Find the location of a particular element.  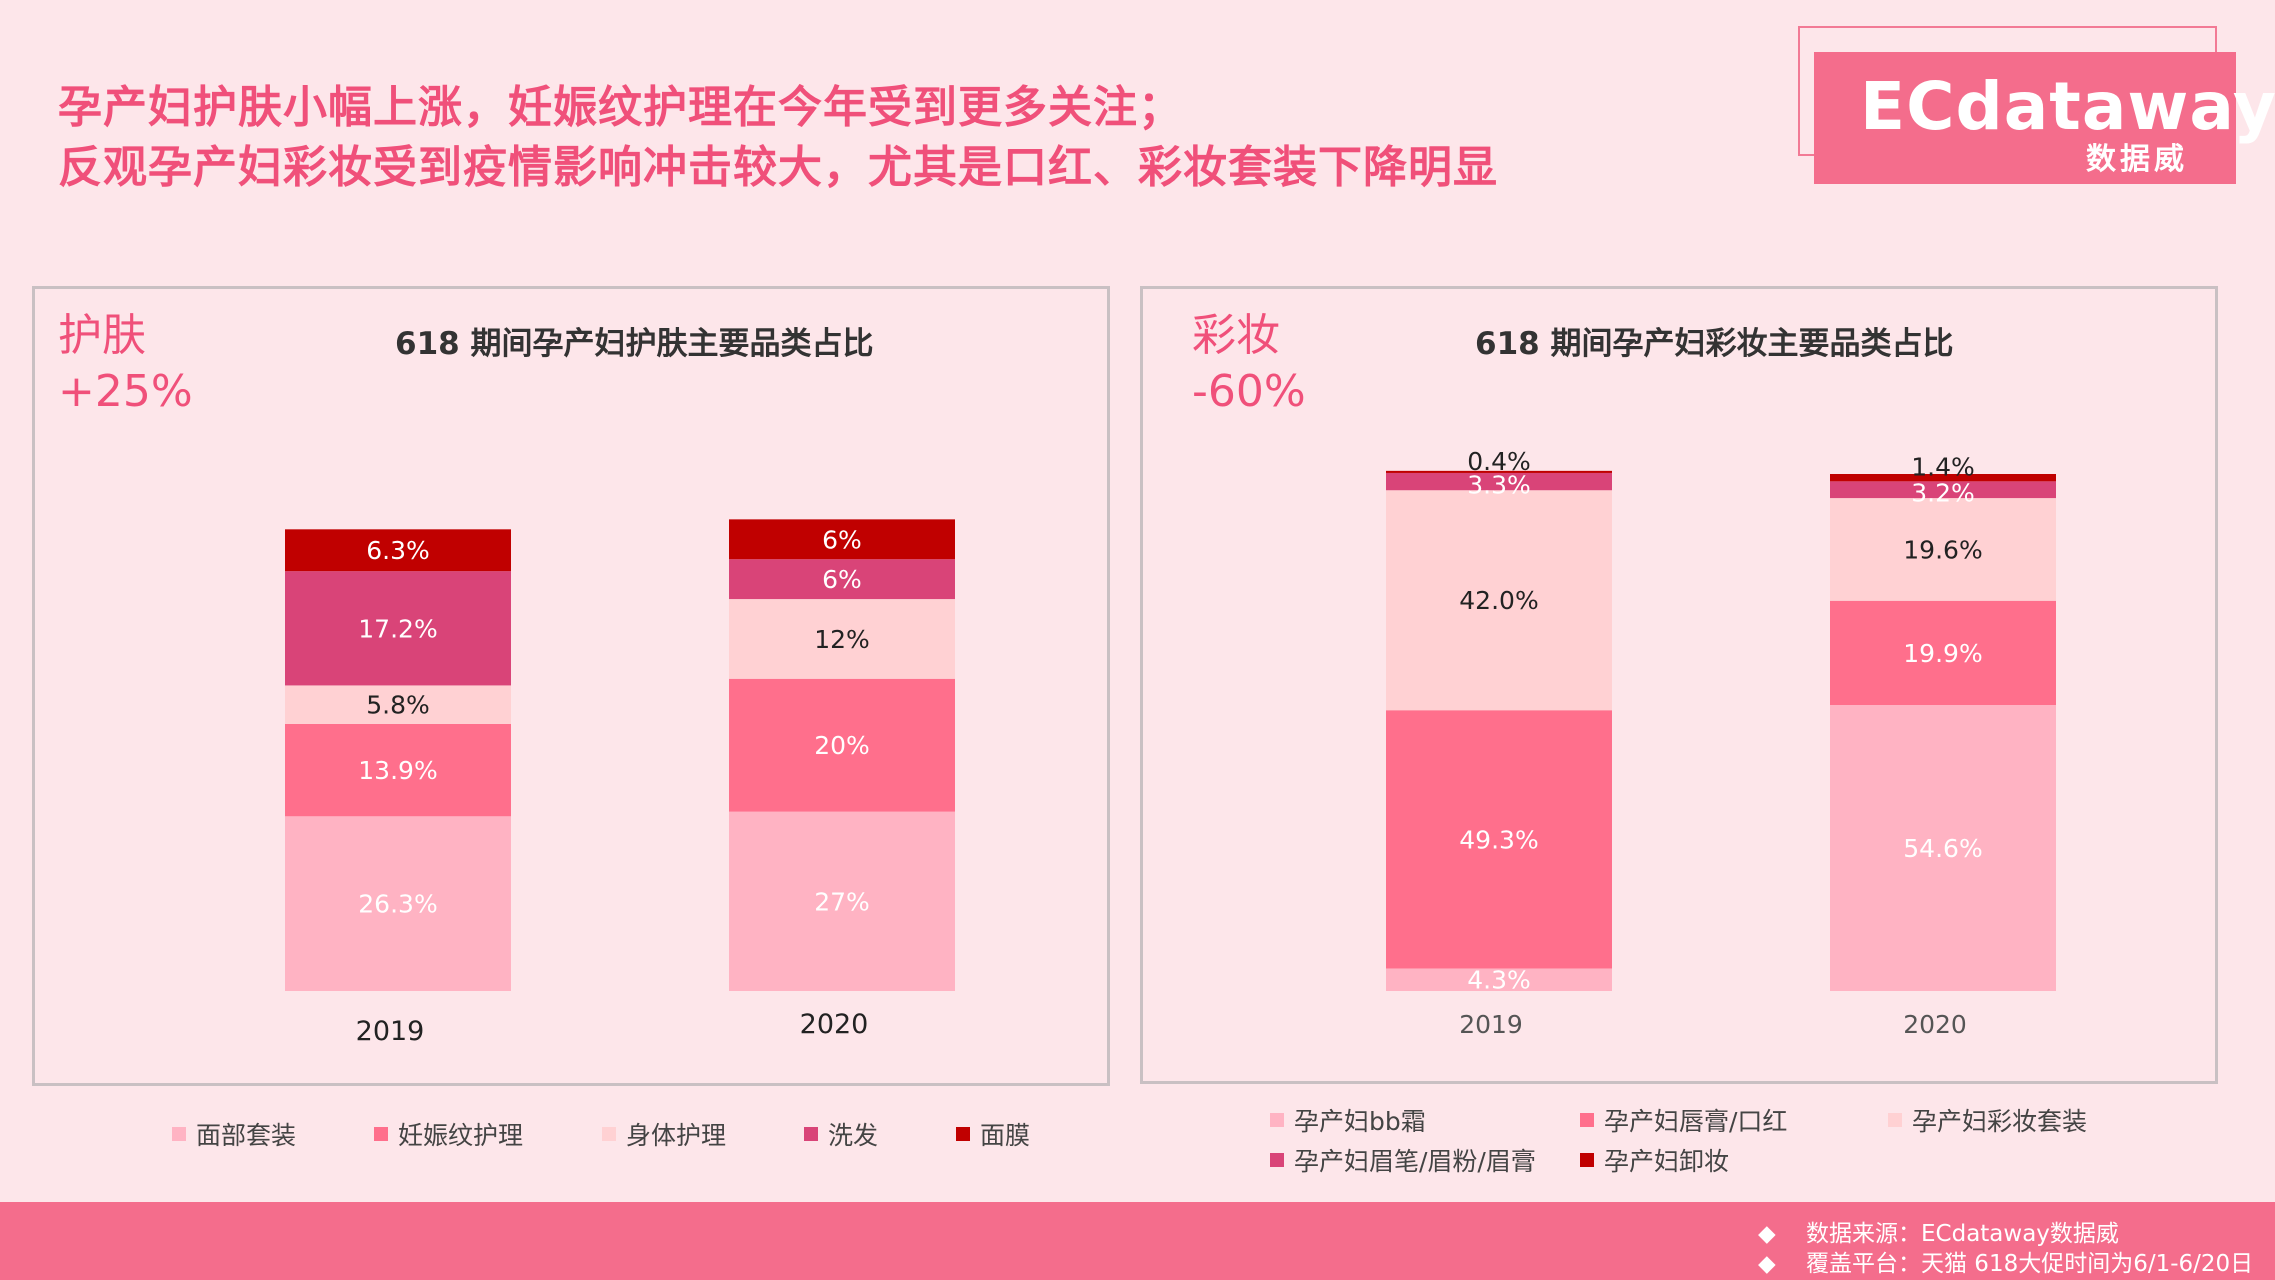

legend-label: 孕产妇眉笔/眉粉/眉膏 is located at coordinates (1415, 1161).